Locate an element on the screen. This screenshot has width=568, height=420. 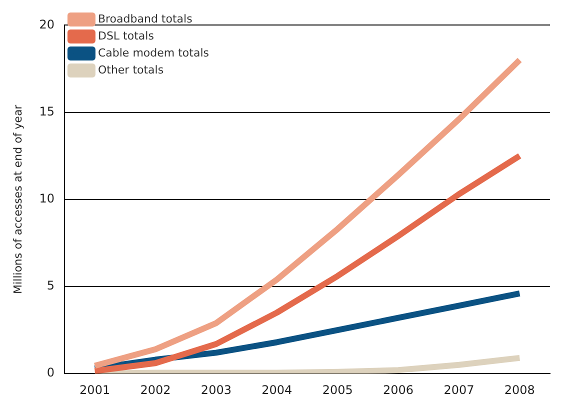
x-tick-label: 2001 is located at coordinates (95, 389).